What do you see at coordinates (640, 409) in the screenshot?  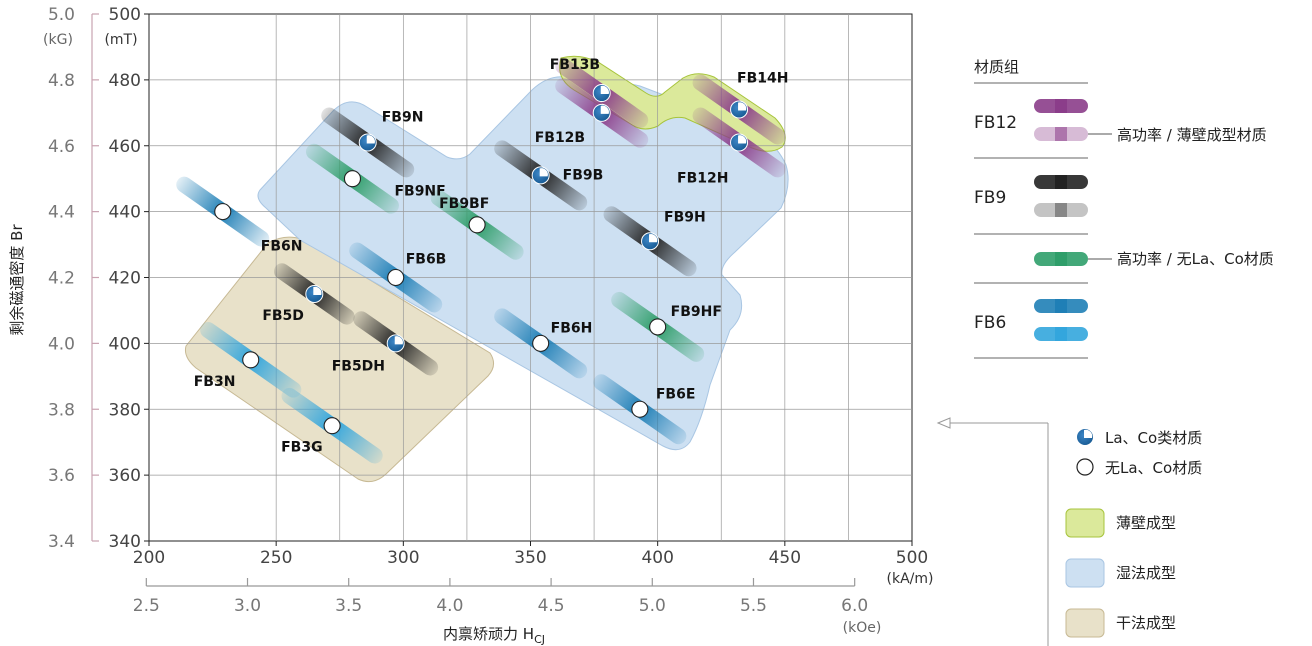 I see `marker-free-fb6e` at bounding box center [640, 409].